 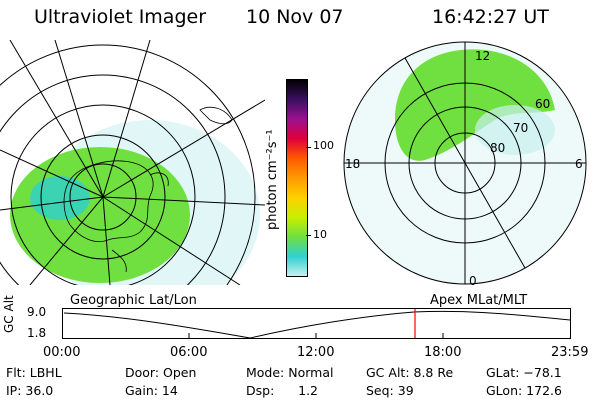 What do you see at coordinates (579, 164) in the screenshot?
I see `mlt-label-6: 6` at bounding box center [579, 164].